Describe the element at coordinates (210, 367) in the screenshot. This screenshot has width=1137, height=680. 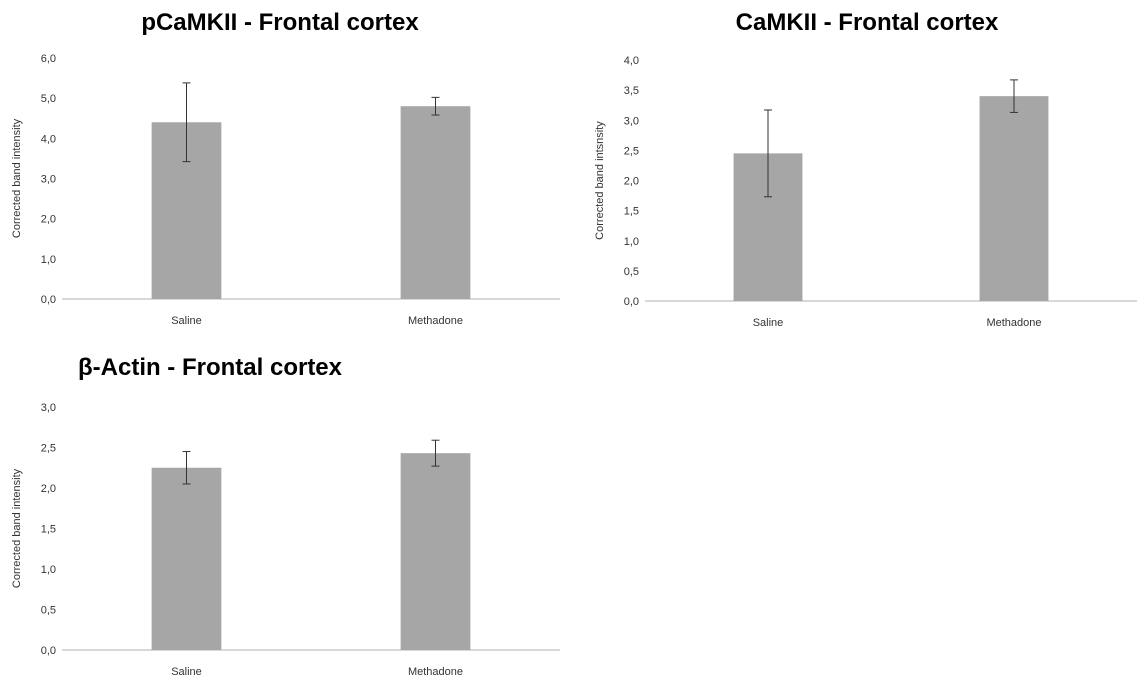
I see `chart-title: β-Actin - Frontal cortex` at that location.